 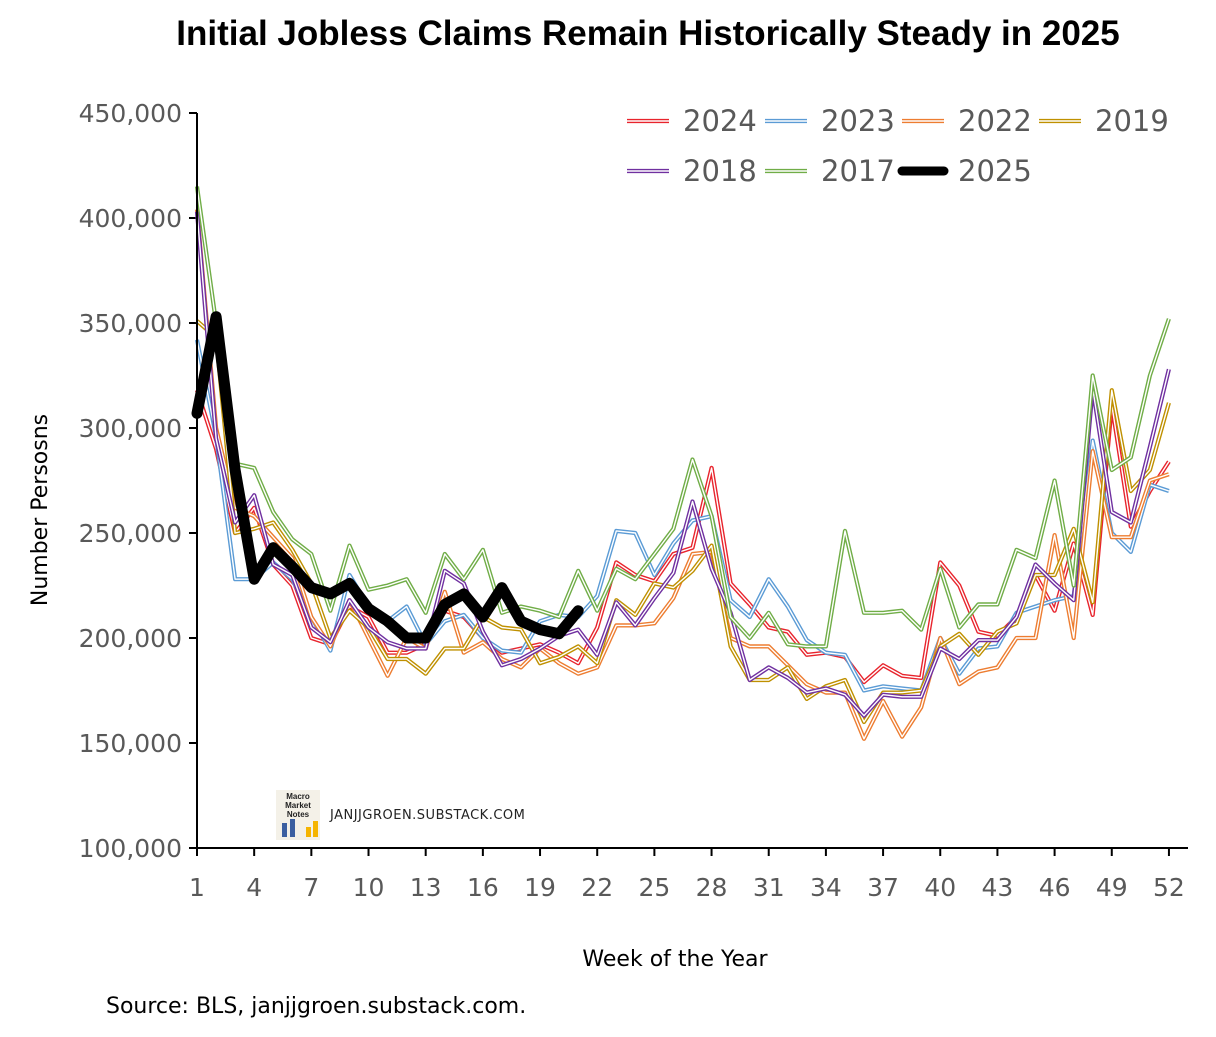 I want to click on watermark-logo-text: Macro Market Notes, so click(x=298, y=805).